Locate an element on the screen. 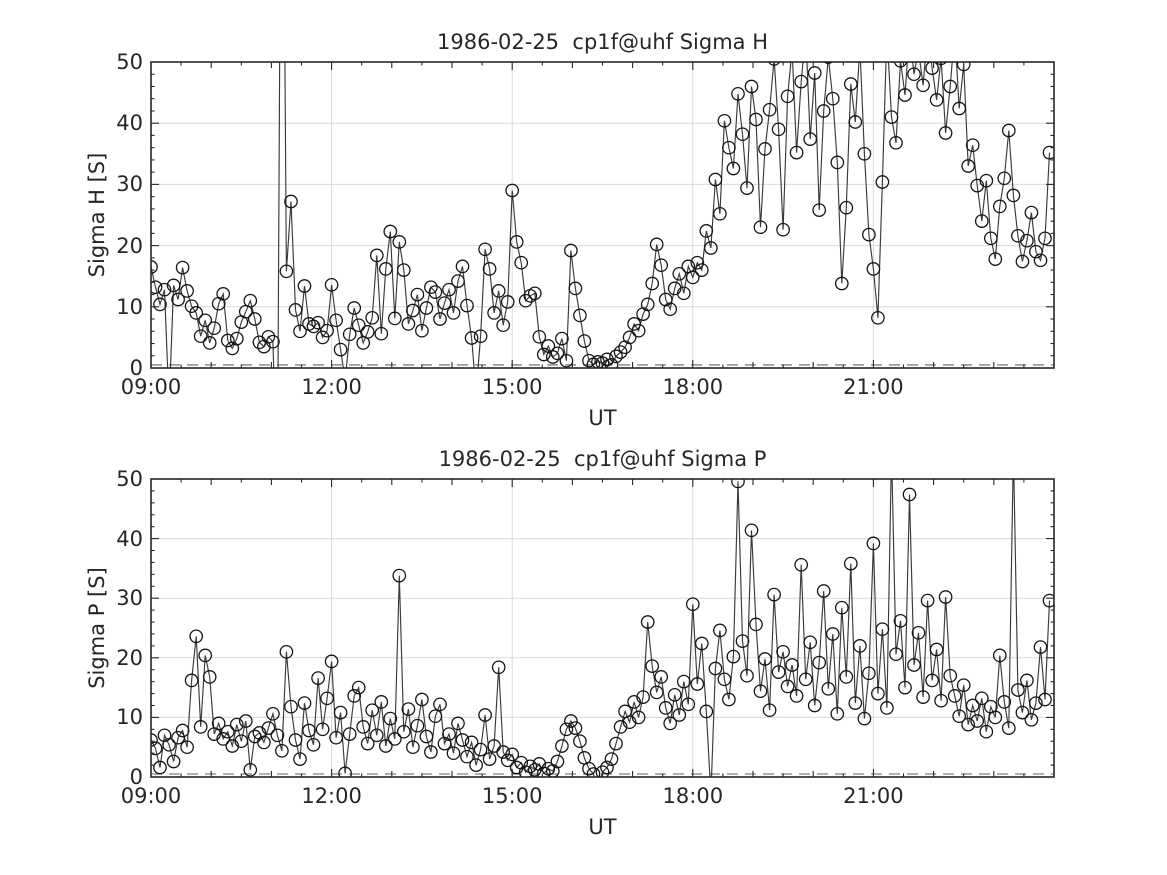  x-axis-label-ut-top: UT is located at coordinates (602, 418).